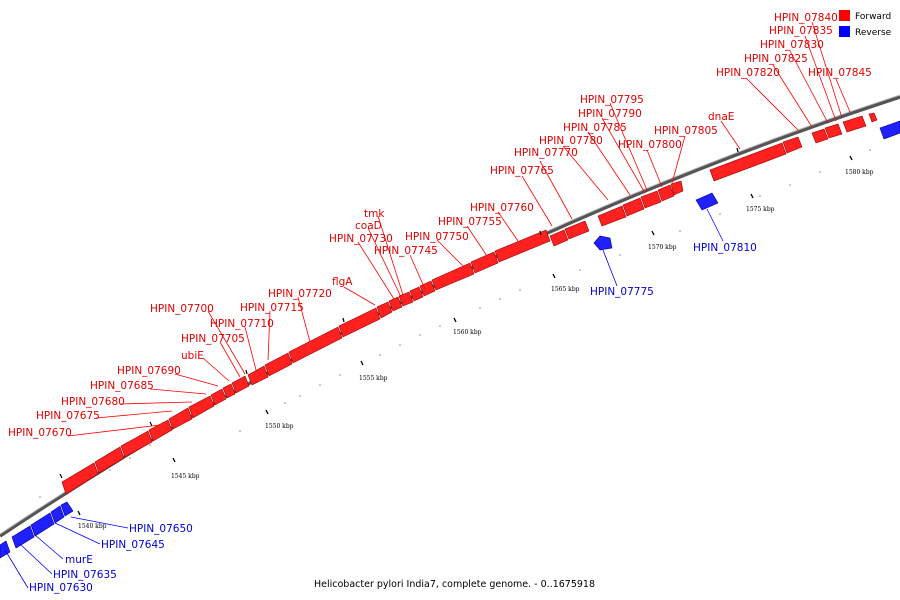 The image size is (900, 600). What do you see at coordinates (776, 59) in the screenshot?
I see `gene-label: HPIN_07825` at bounding box center [776, 59].